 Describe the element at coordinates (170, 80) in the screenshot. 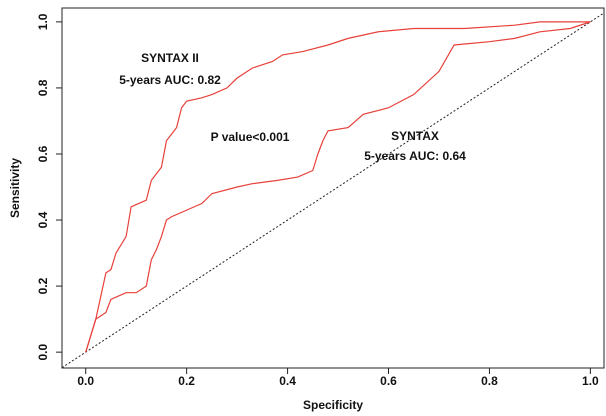

I see `auc-label: 5-years AUC: 0.82` at that location.